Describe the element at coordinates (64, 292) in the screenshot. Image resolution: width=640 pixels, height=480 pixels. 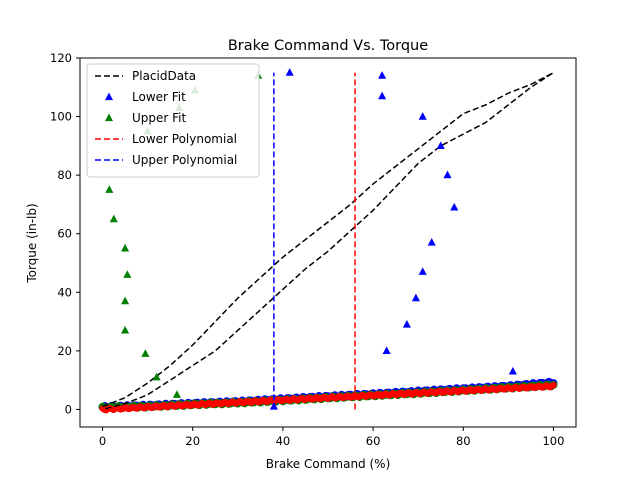
I see `y-tick-label: 40` at that location.